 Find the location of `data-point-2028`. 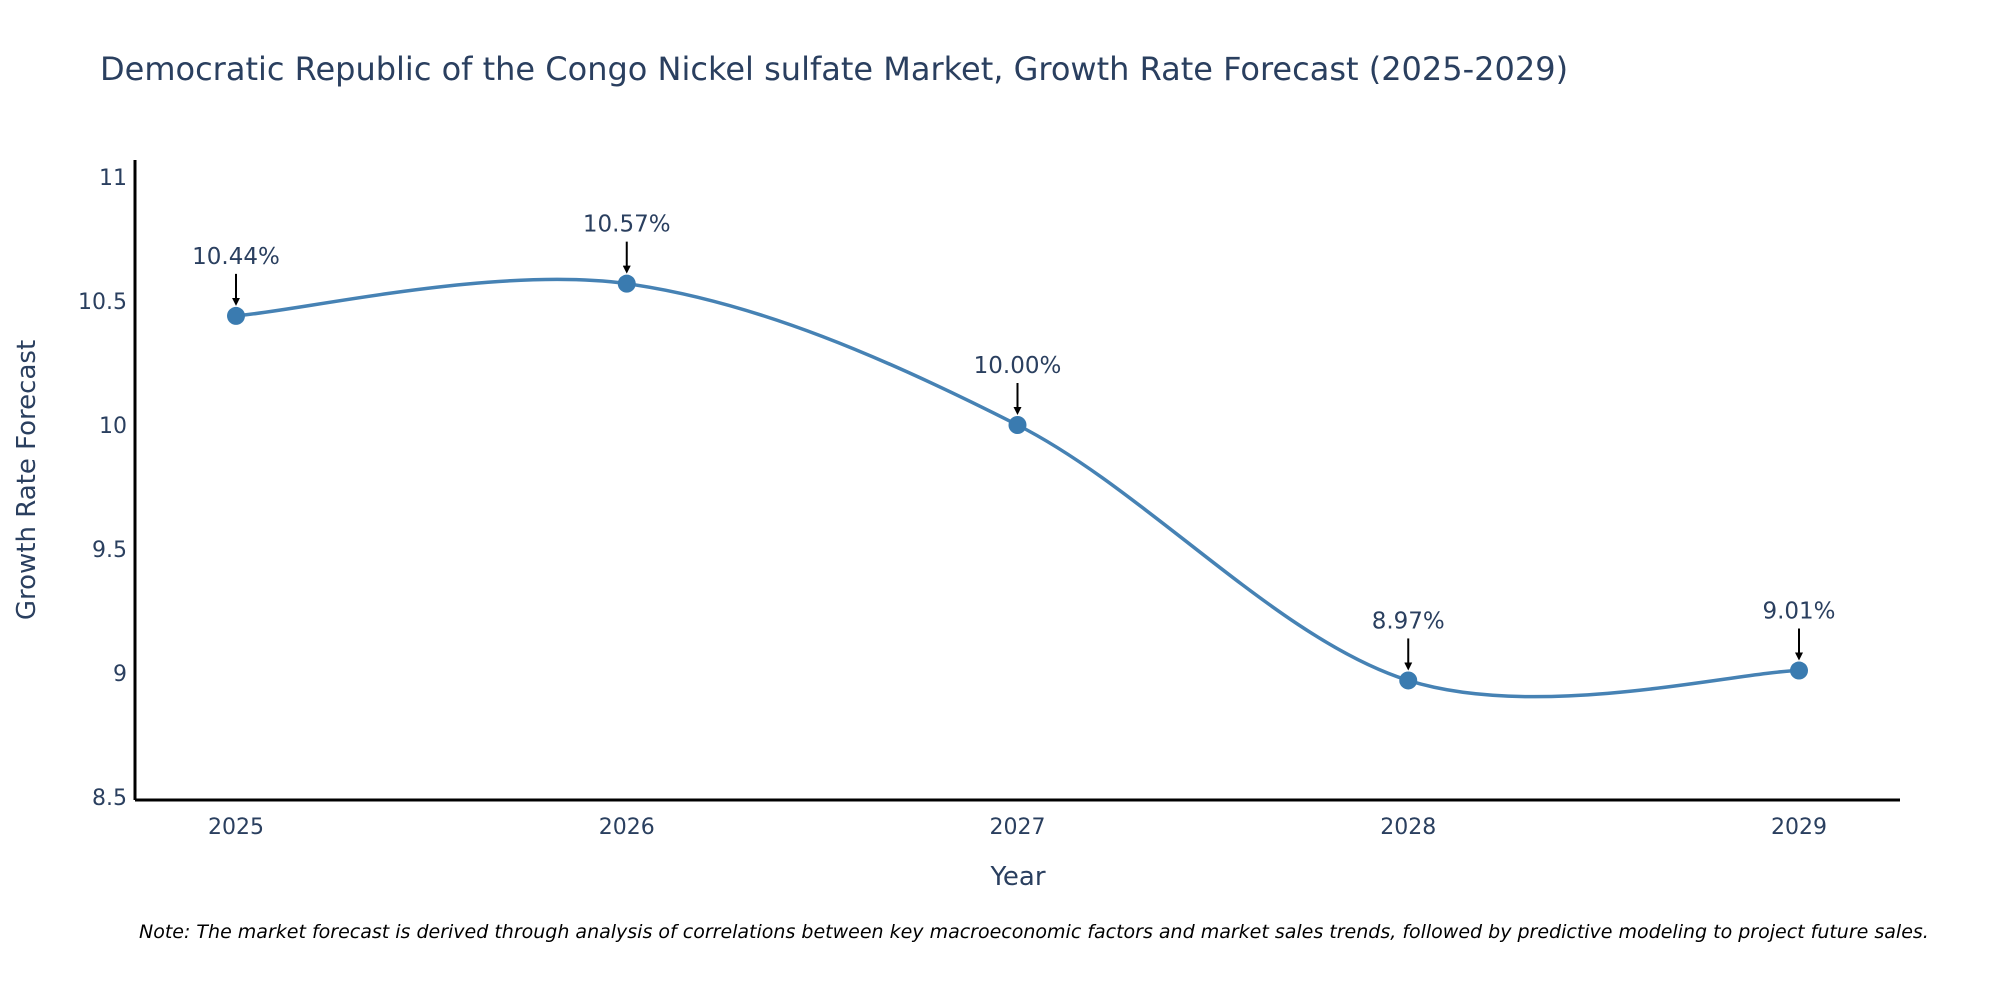

data-point-2028 is located at coordinates (1408, 680).